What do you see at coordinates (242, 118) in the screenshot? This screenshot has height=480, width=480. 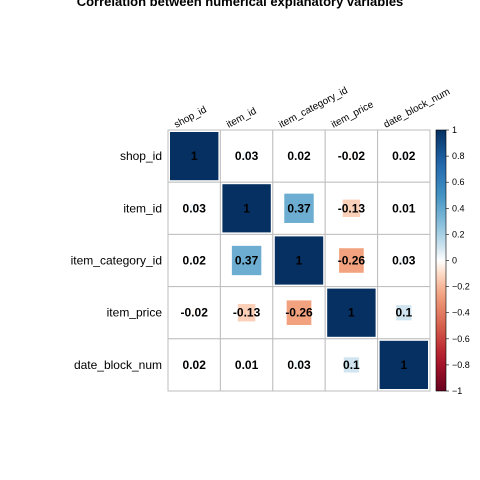 I see `column-label: item_id` at bounding box center [242, 118].